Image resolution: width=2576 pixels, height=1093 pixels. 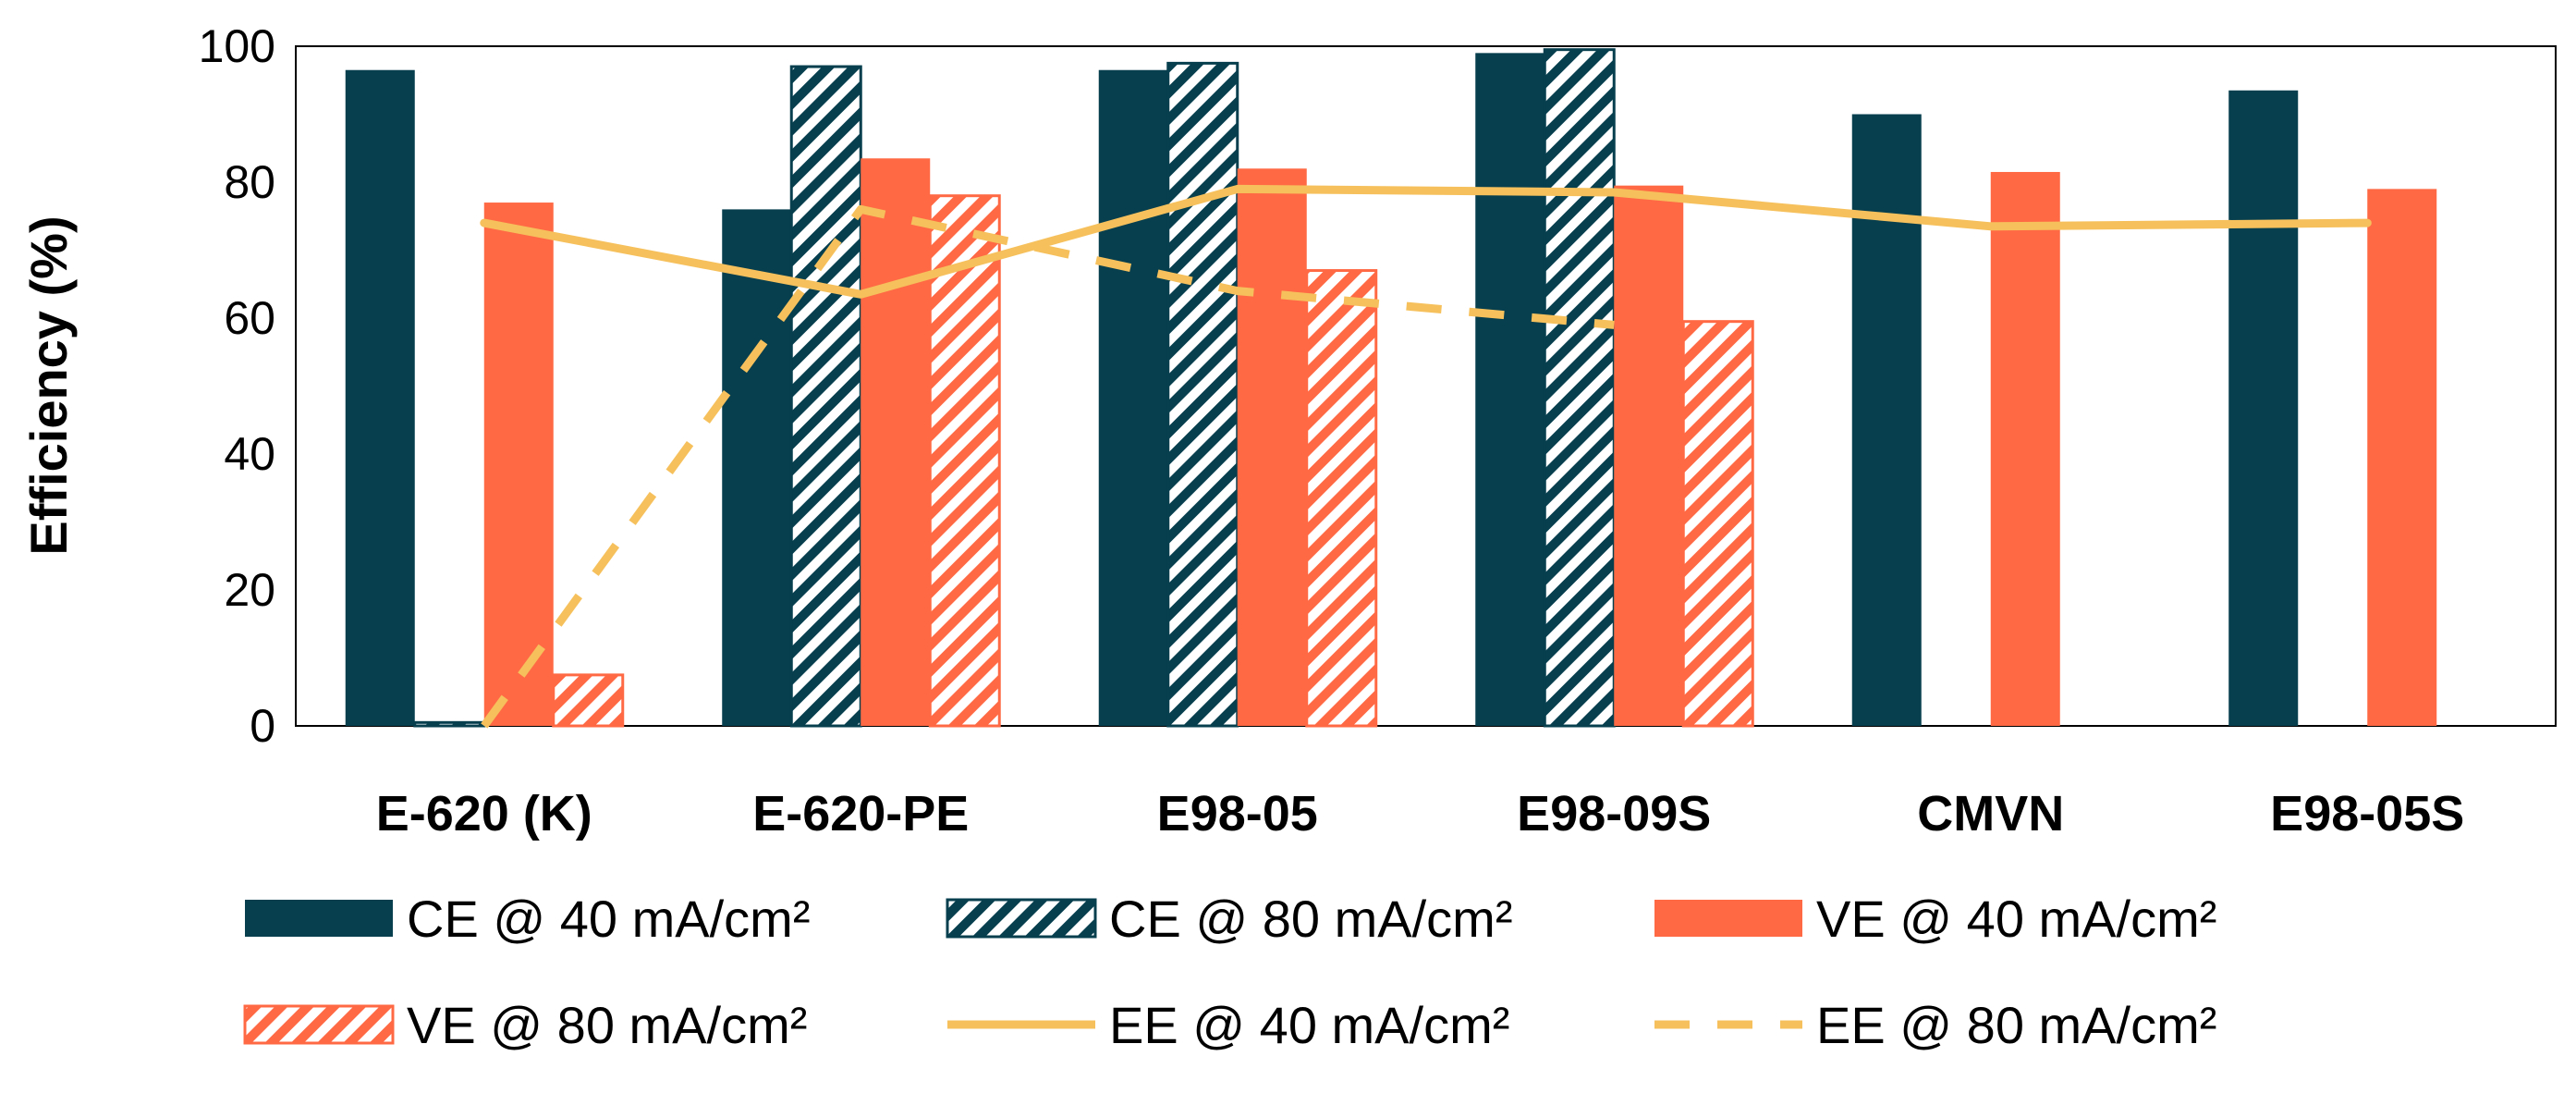 What do you see at coordinates (608, 919) in the screenshot?
I see `legend-label-ce-40-ma-cm: CE @ 40 mA/cm²` at bounding box center [608, 919].